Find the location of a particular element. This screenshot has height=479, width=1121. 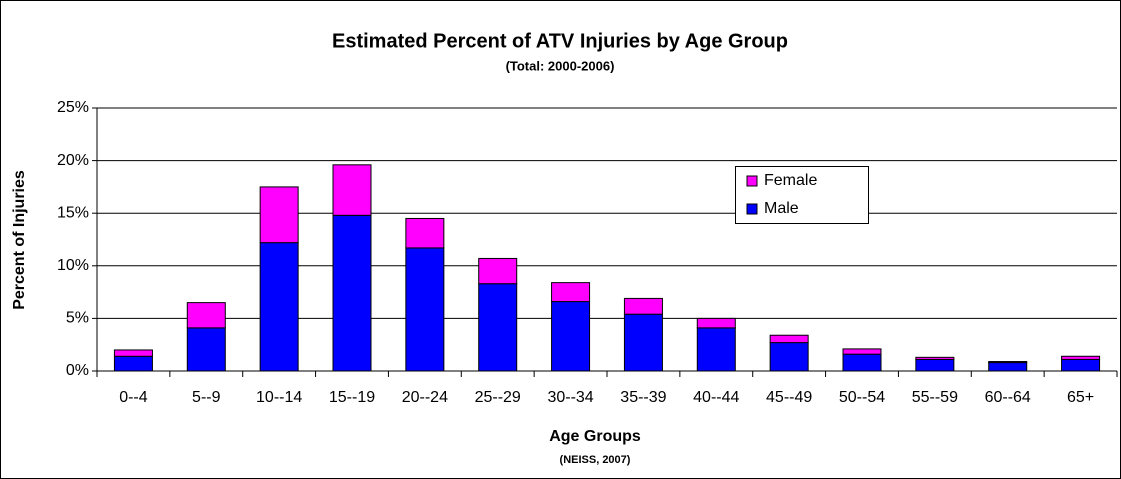

x-tick-label: 55--59 is located at coordinates (935, 397).